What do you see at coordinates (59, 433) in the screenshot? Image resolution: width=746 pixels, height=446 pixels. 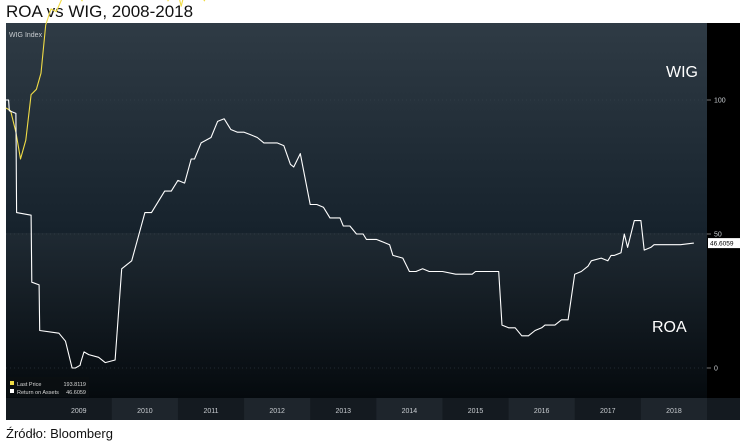 I see `source-note: Źródło: Bloomberg` at bounding box center [59, 433].